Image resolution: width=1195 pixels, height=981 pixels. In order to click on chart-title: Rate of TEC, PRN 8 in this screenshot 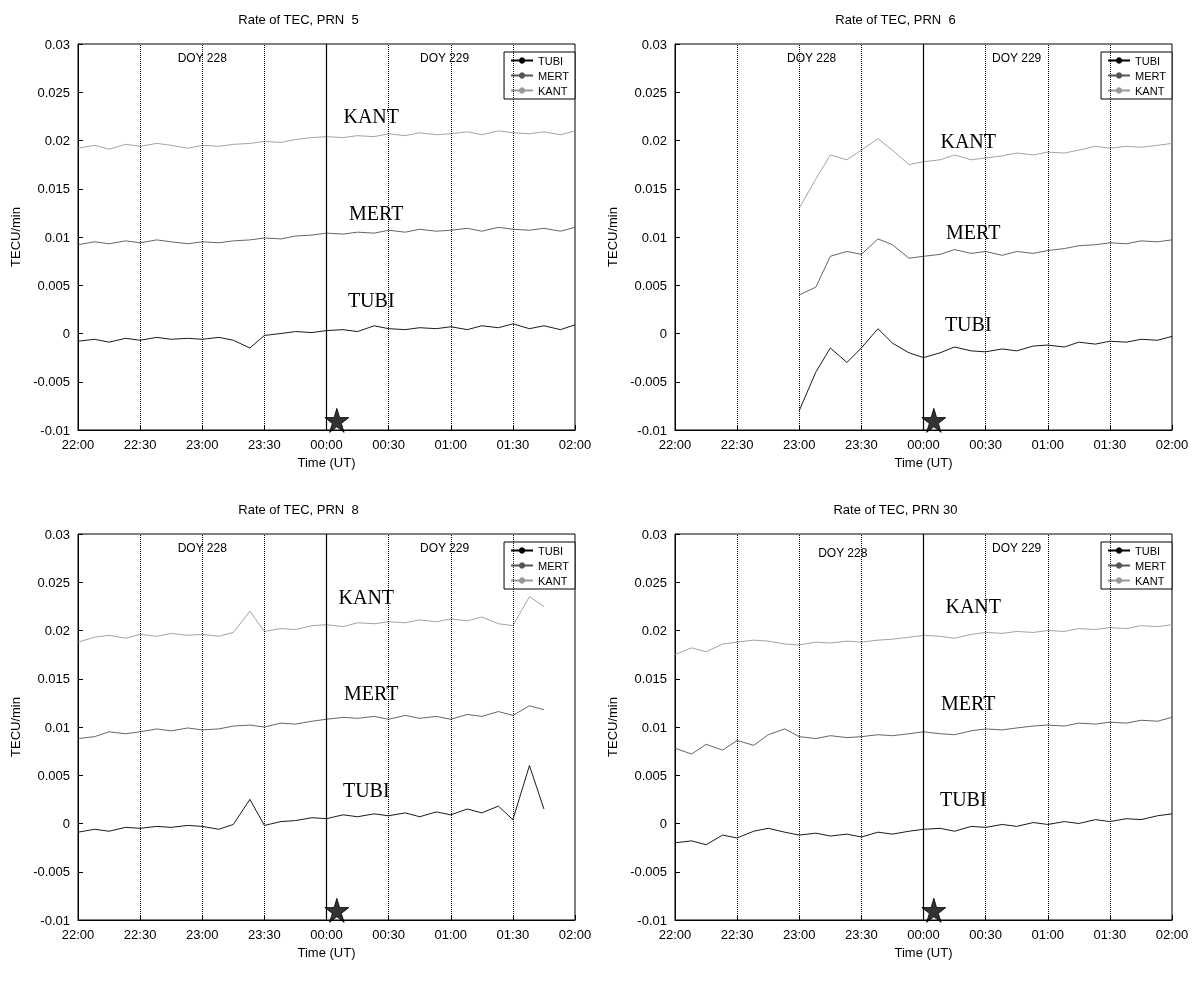, I will do `click(298, 509)`.